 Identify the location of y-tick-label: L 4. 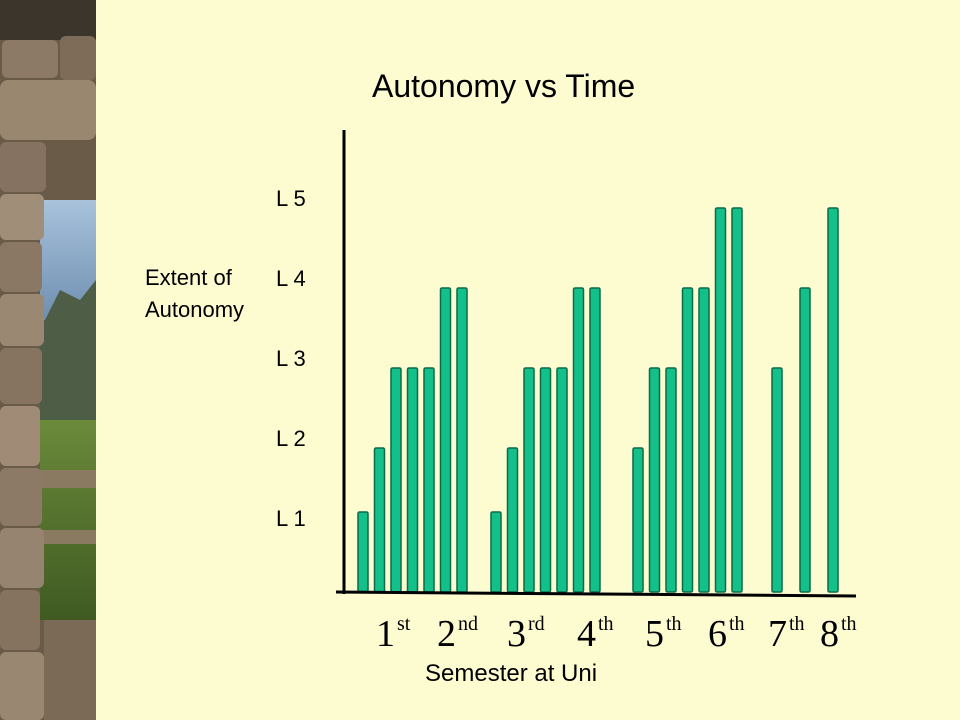
(291, 278).